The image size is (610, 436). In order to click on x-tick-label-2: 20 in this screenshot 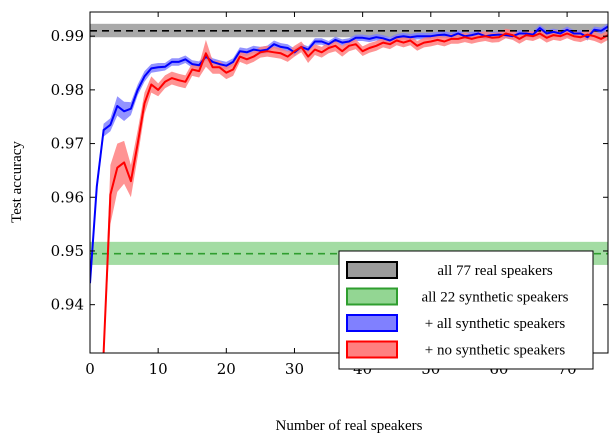, I will do `click(226, 369)`.